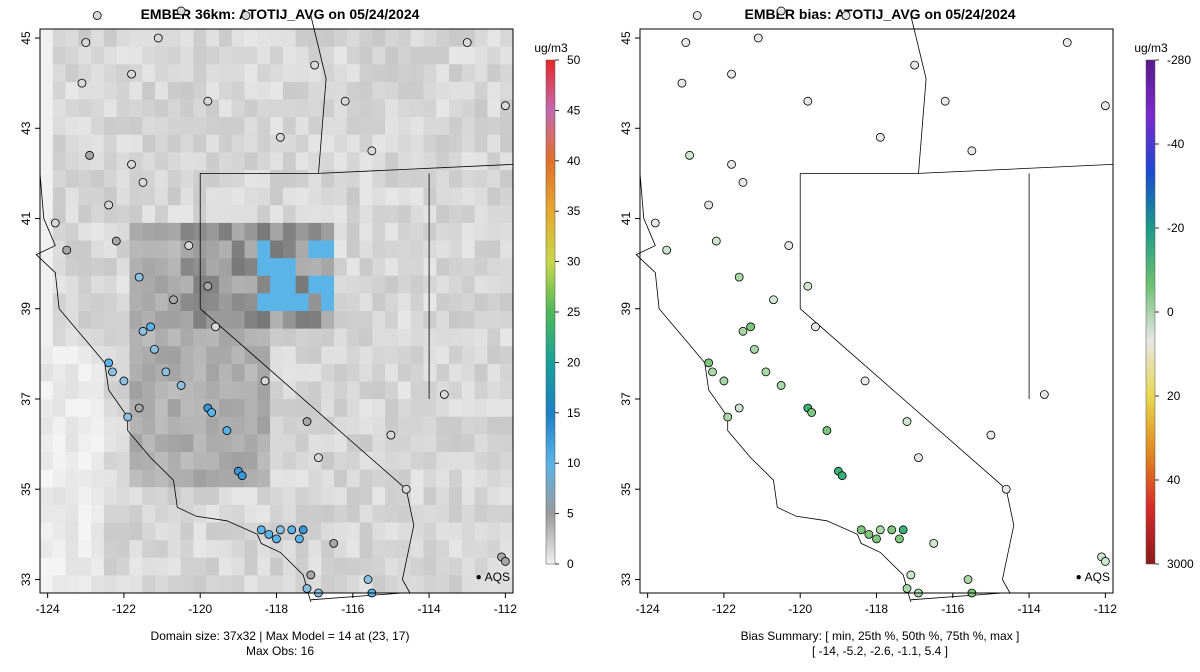 The height and width of the screenshot is (672, 1200). I want to click on model-colorbar-tick-label: 30, so click(574, 262).